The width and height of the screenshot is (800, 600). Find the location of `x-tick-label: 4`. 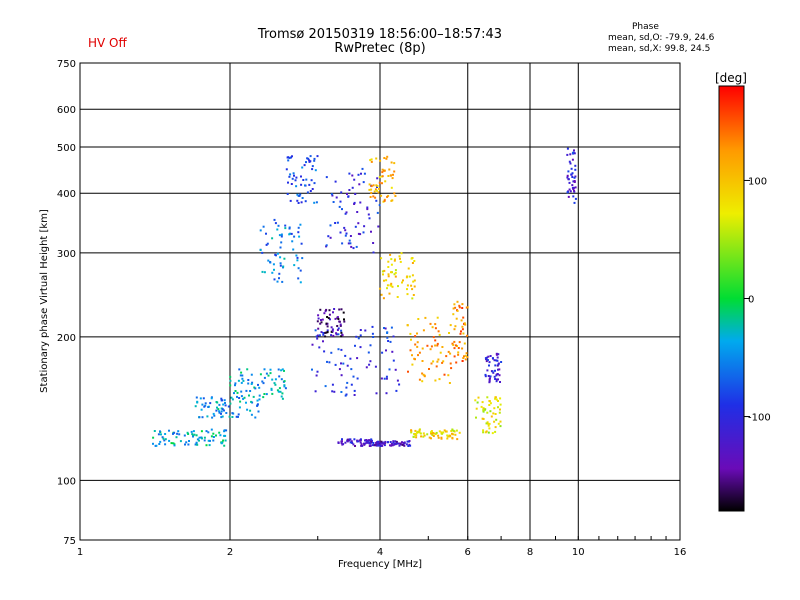

x-tick-label: 4 is located at coordinates (380, 552).